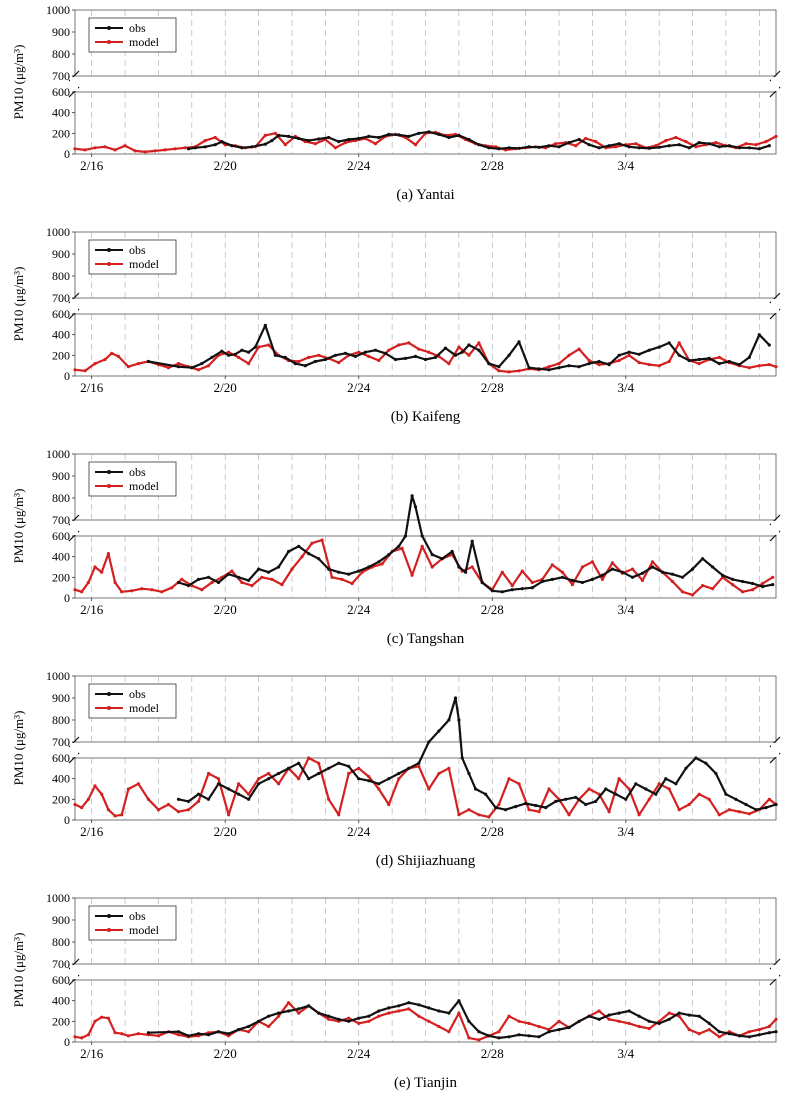 The image size is (800, 1116). I want to click on legend-box, so click(132, 923).